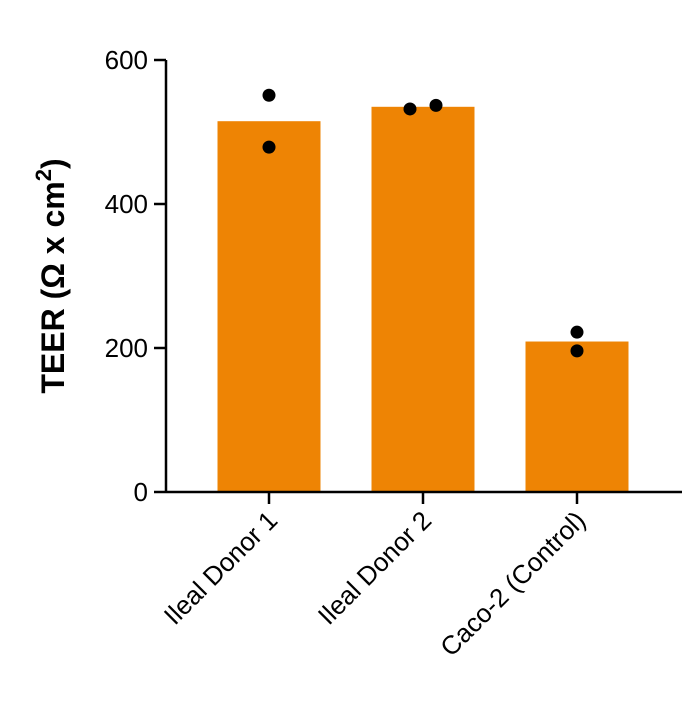 This screenshot has width=696, height=716. What do you see at coordinates (53, 287) in the screenshot?
I see `y-axis-label-main: TEER (Ω x cm` at bounding box center [53, 287].